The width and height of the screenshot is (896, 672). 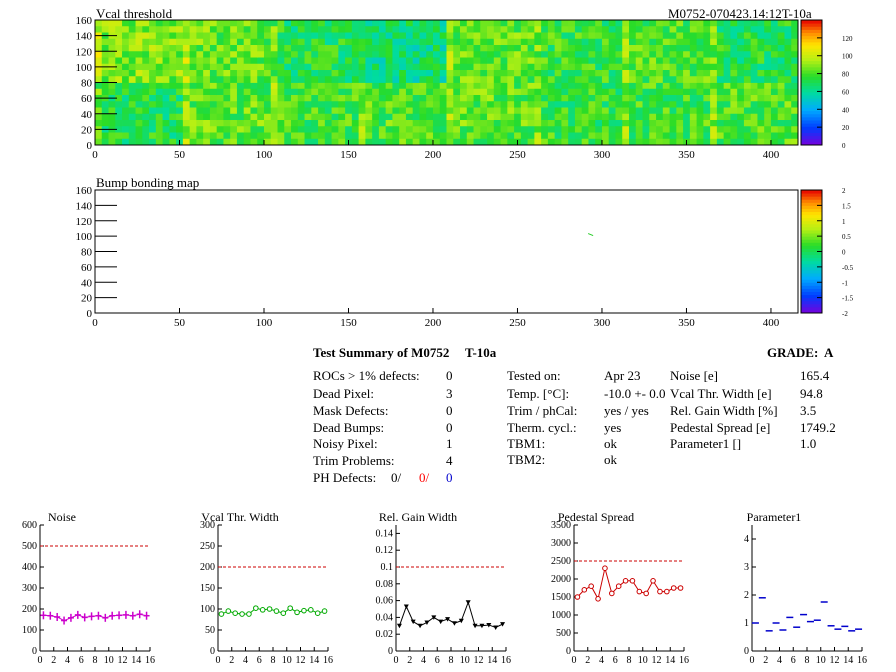 What do you see at coordinates (848, 299) in the screenshot?
I see `bump-scale-label: -1.5` at bounding box center [848, 299].